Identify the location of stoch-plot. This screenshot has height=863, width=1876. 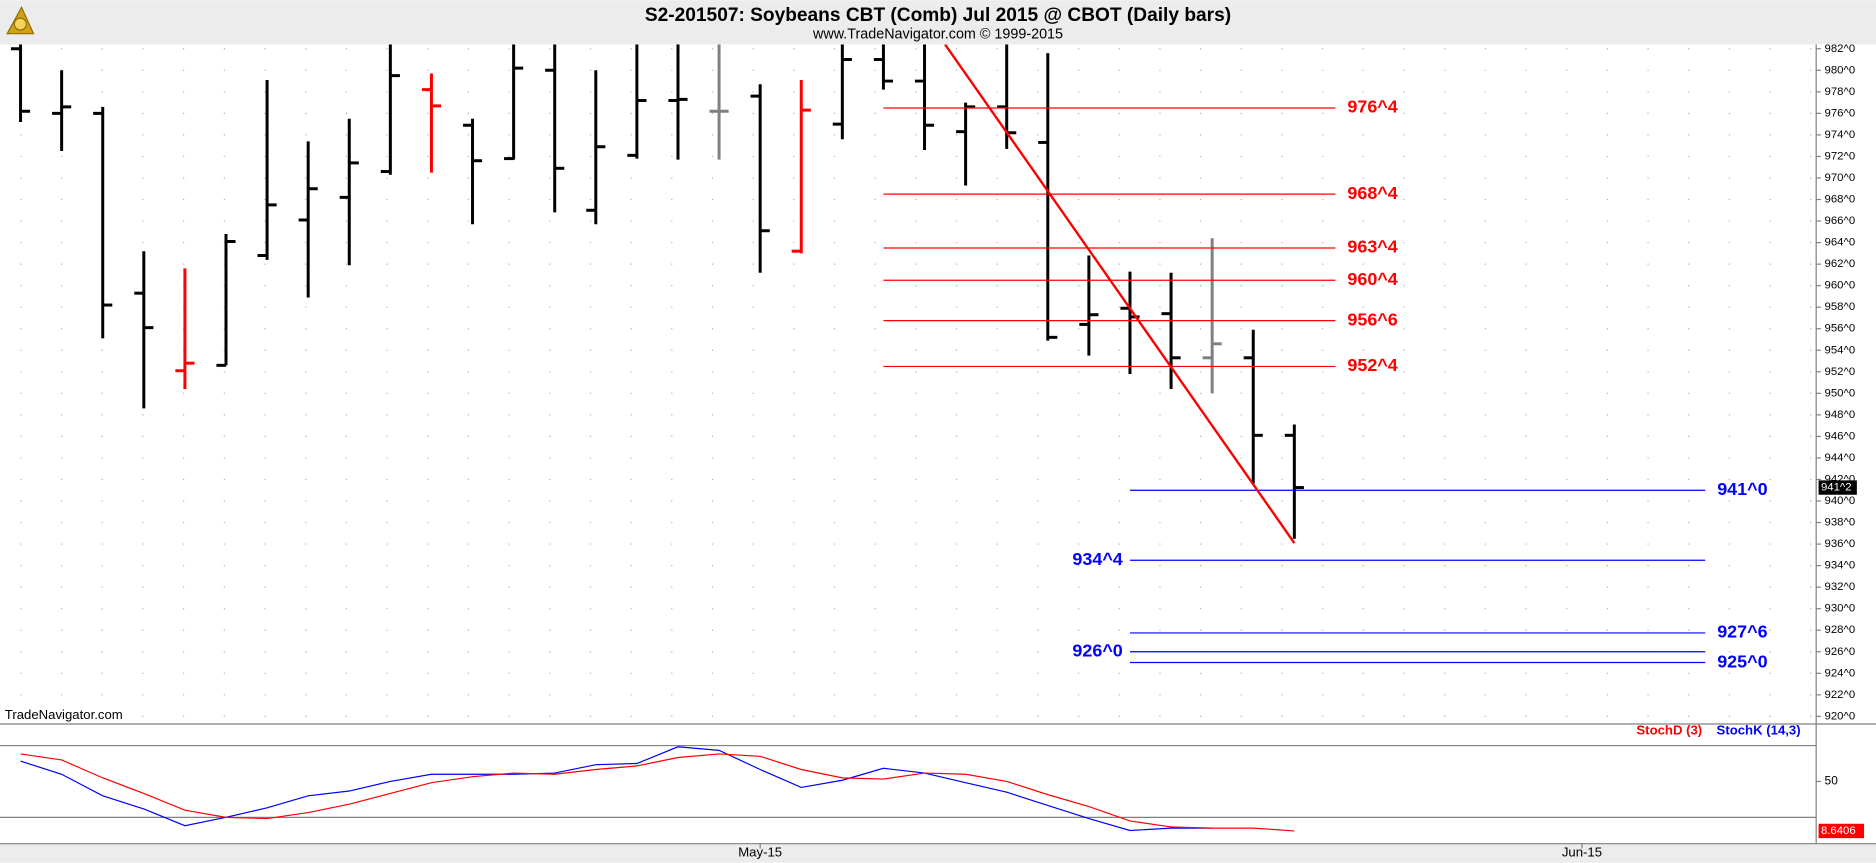
(908, 788).